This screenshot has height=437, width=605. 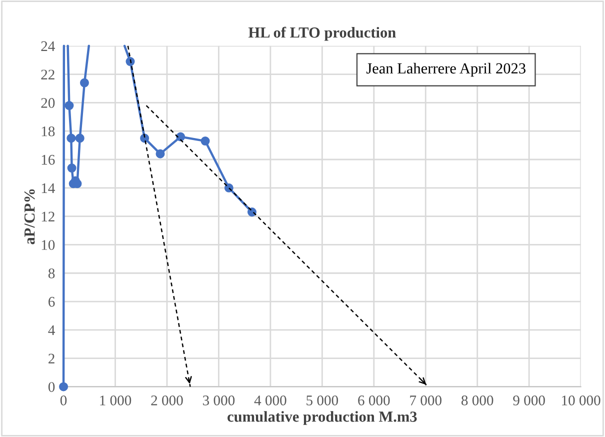 What do you see at coordinates (48, 217) in the screenshot?
I see `y-tick-label: 12` at bounding box center [48, 217].